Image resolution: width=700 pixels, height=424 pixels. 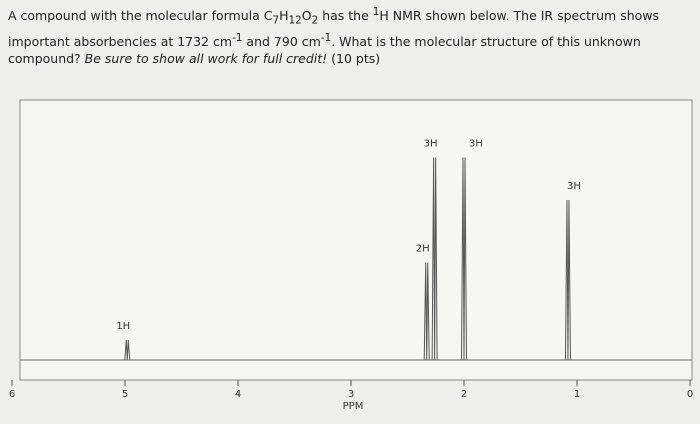 What do you see at coordinates (238, 394) in the screenshot?
I see `x-tick-label: 4` at bounding box center [238, 394].